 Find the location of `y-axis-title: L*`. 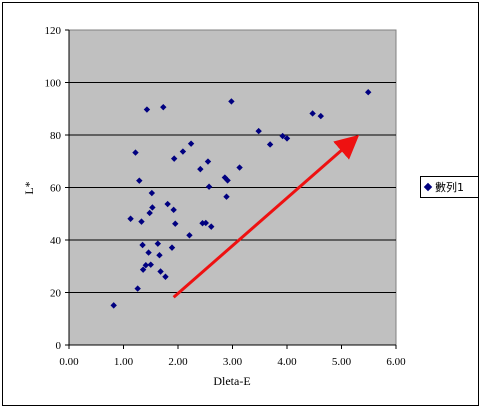

y-axis-title: L* is located at coordinates (29, 187).